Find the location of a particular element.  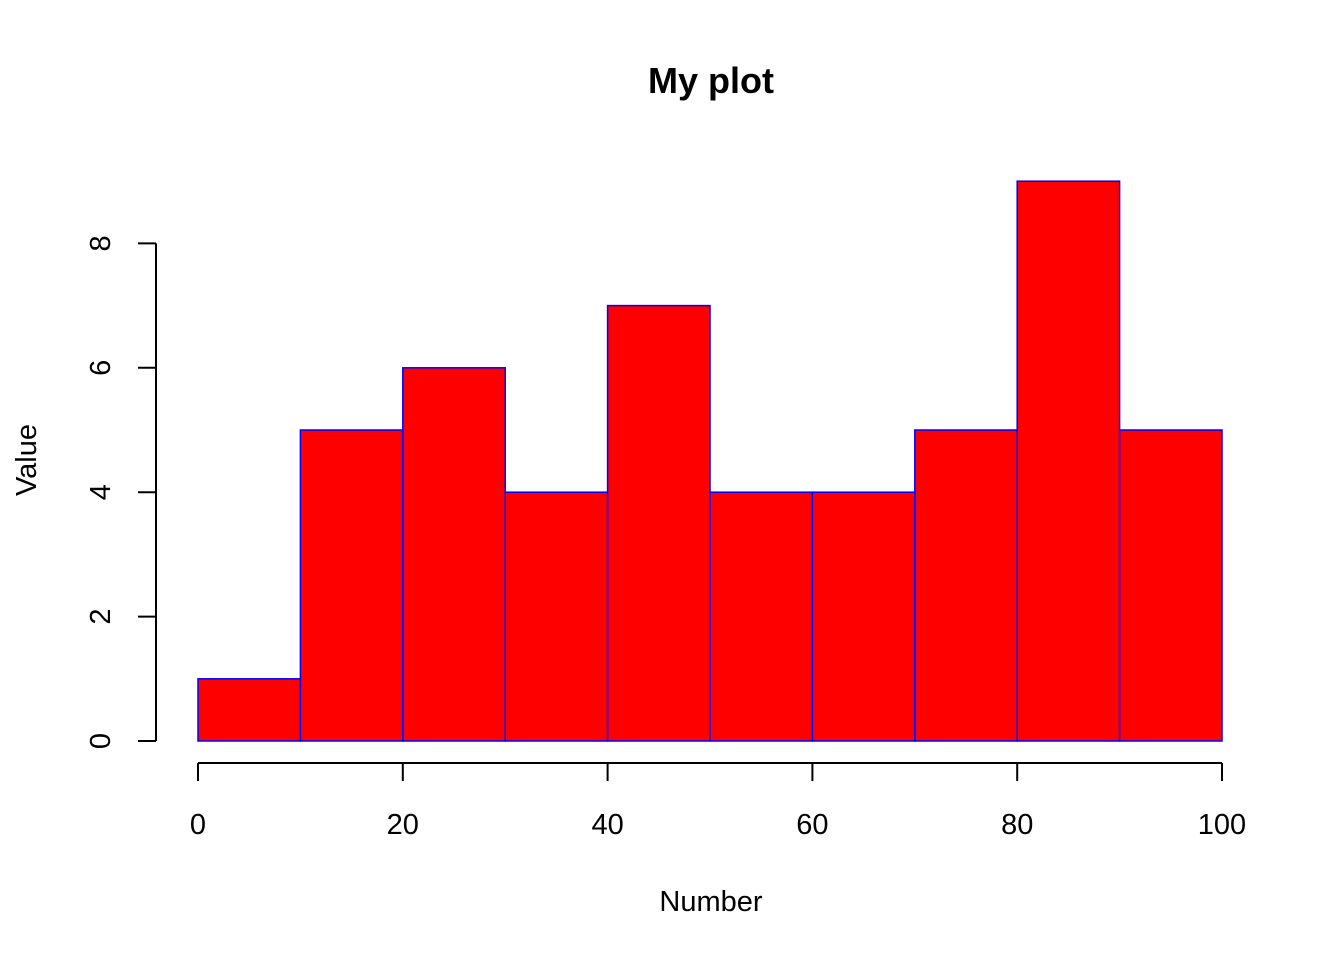

y-tick-label: 8 is located at coordinates (101, 243).